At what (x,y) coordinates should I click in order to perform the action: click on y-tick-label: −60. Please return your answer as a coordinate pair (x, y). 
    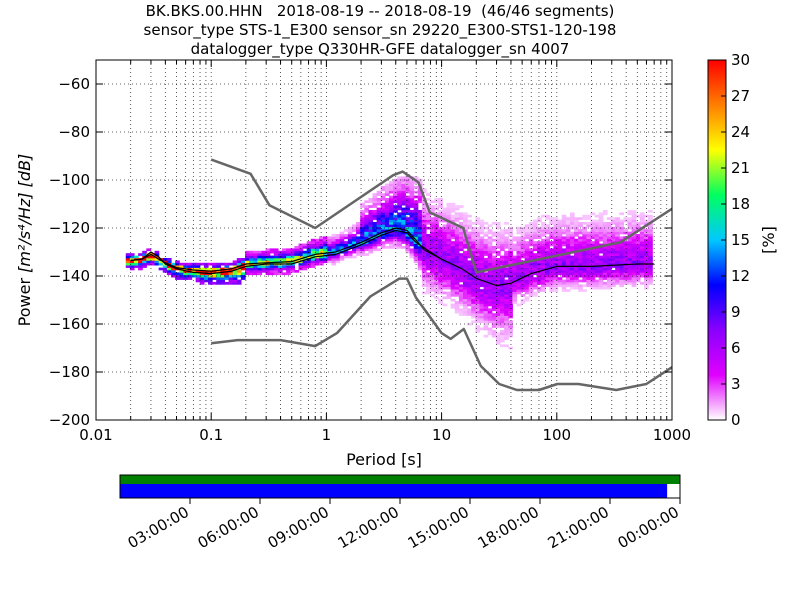
    Looking at the image, I should click on (74, 84).